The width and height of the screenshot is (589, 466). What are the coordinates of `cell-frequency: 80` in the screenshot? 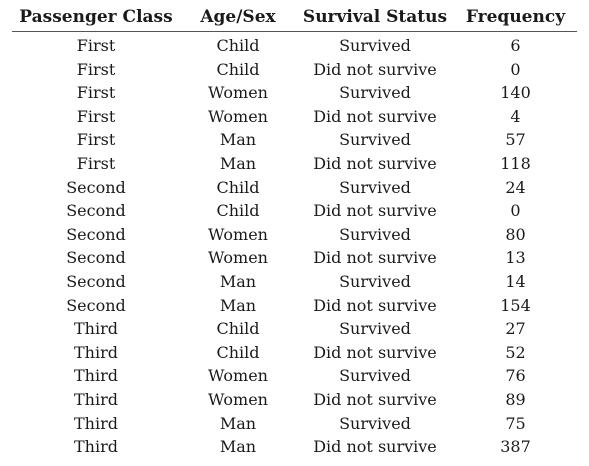 It's located at (515, 234).